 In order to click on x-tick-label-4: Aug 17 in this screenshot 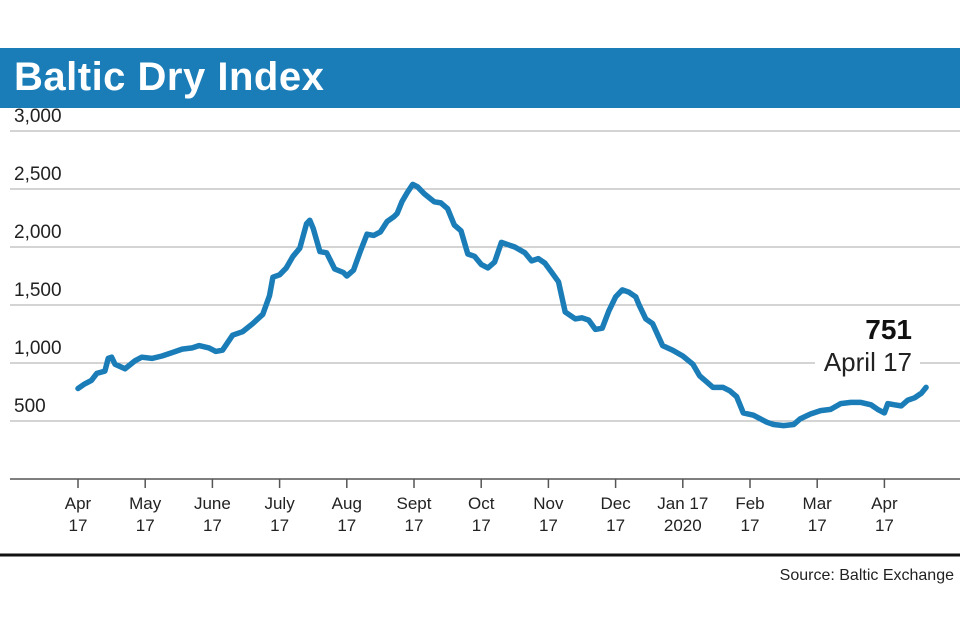, I will do `click(347, 514)`.